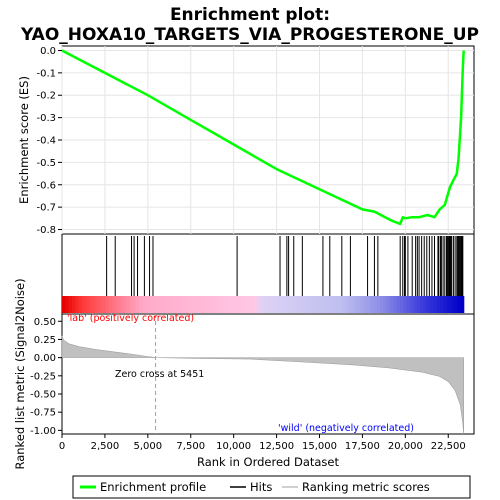 The width and height of the screenshot is (500, 500). What do you see at coordinates (319, 446) in the screenshot?
I see `xtick-label: 15,000` at bounding box center [319, 446].